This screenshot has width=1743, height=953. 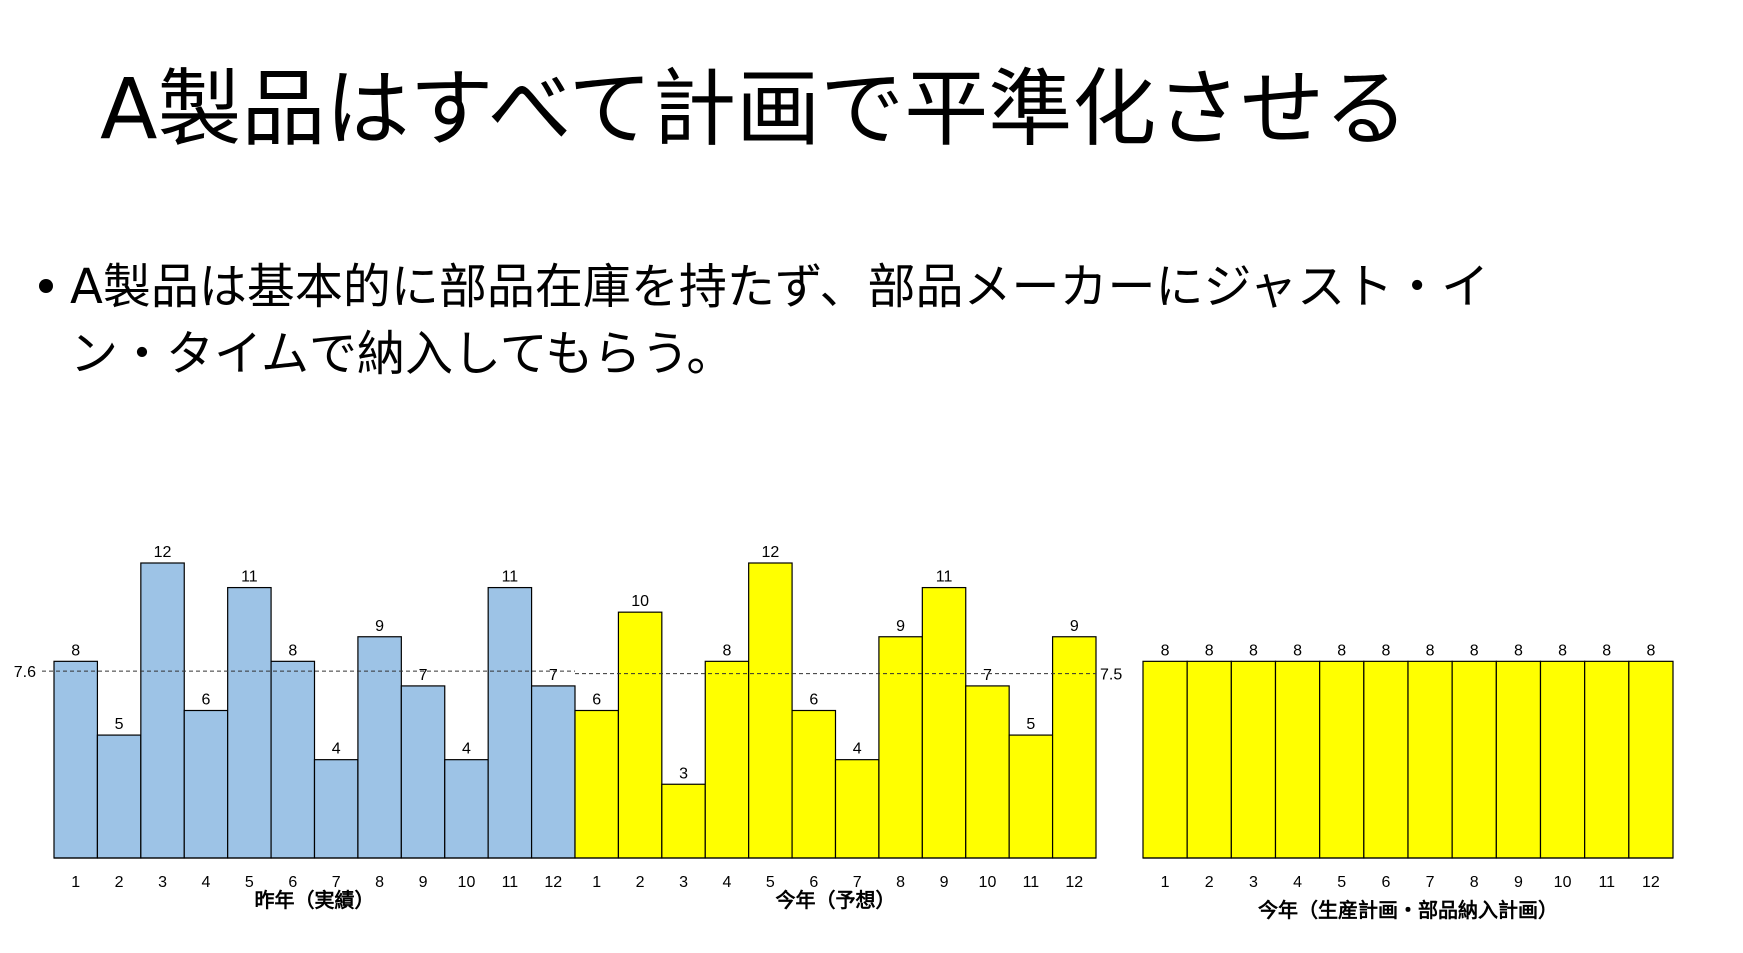 I want to click on value-label: 12, so click(x=163, y=552).